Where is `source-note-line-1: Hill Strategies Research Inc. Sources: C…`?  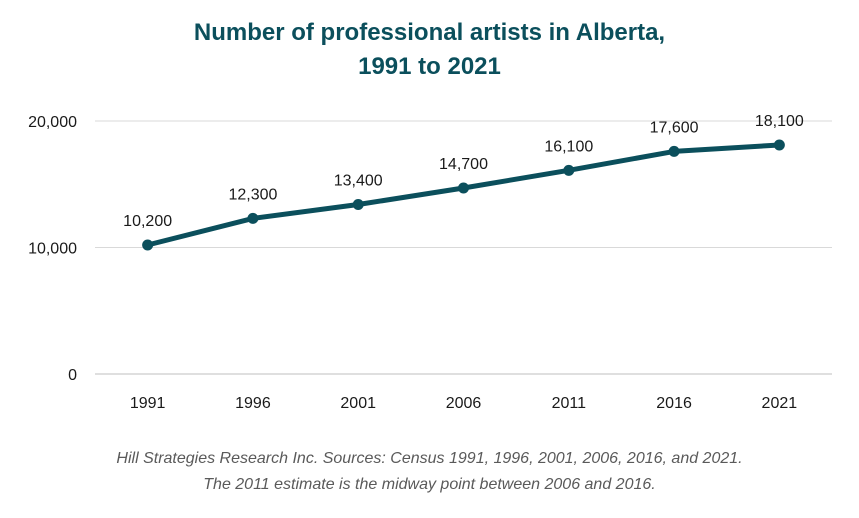
source-note-line-1: Hill Strategies Research Inc. Sources: C… is located at coordinates (429, 458).